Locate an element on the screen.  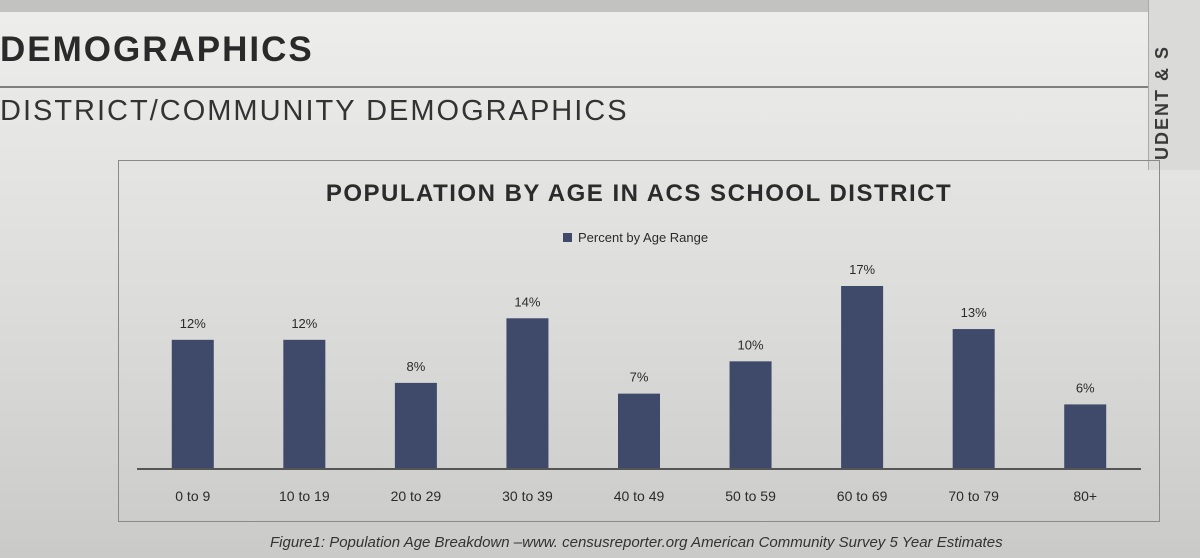
value-label-7: 17% is located at coordinates (862, 269).